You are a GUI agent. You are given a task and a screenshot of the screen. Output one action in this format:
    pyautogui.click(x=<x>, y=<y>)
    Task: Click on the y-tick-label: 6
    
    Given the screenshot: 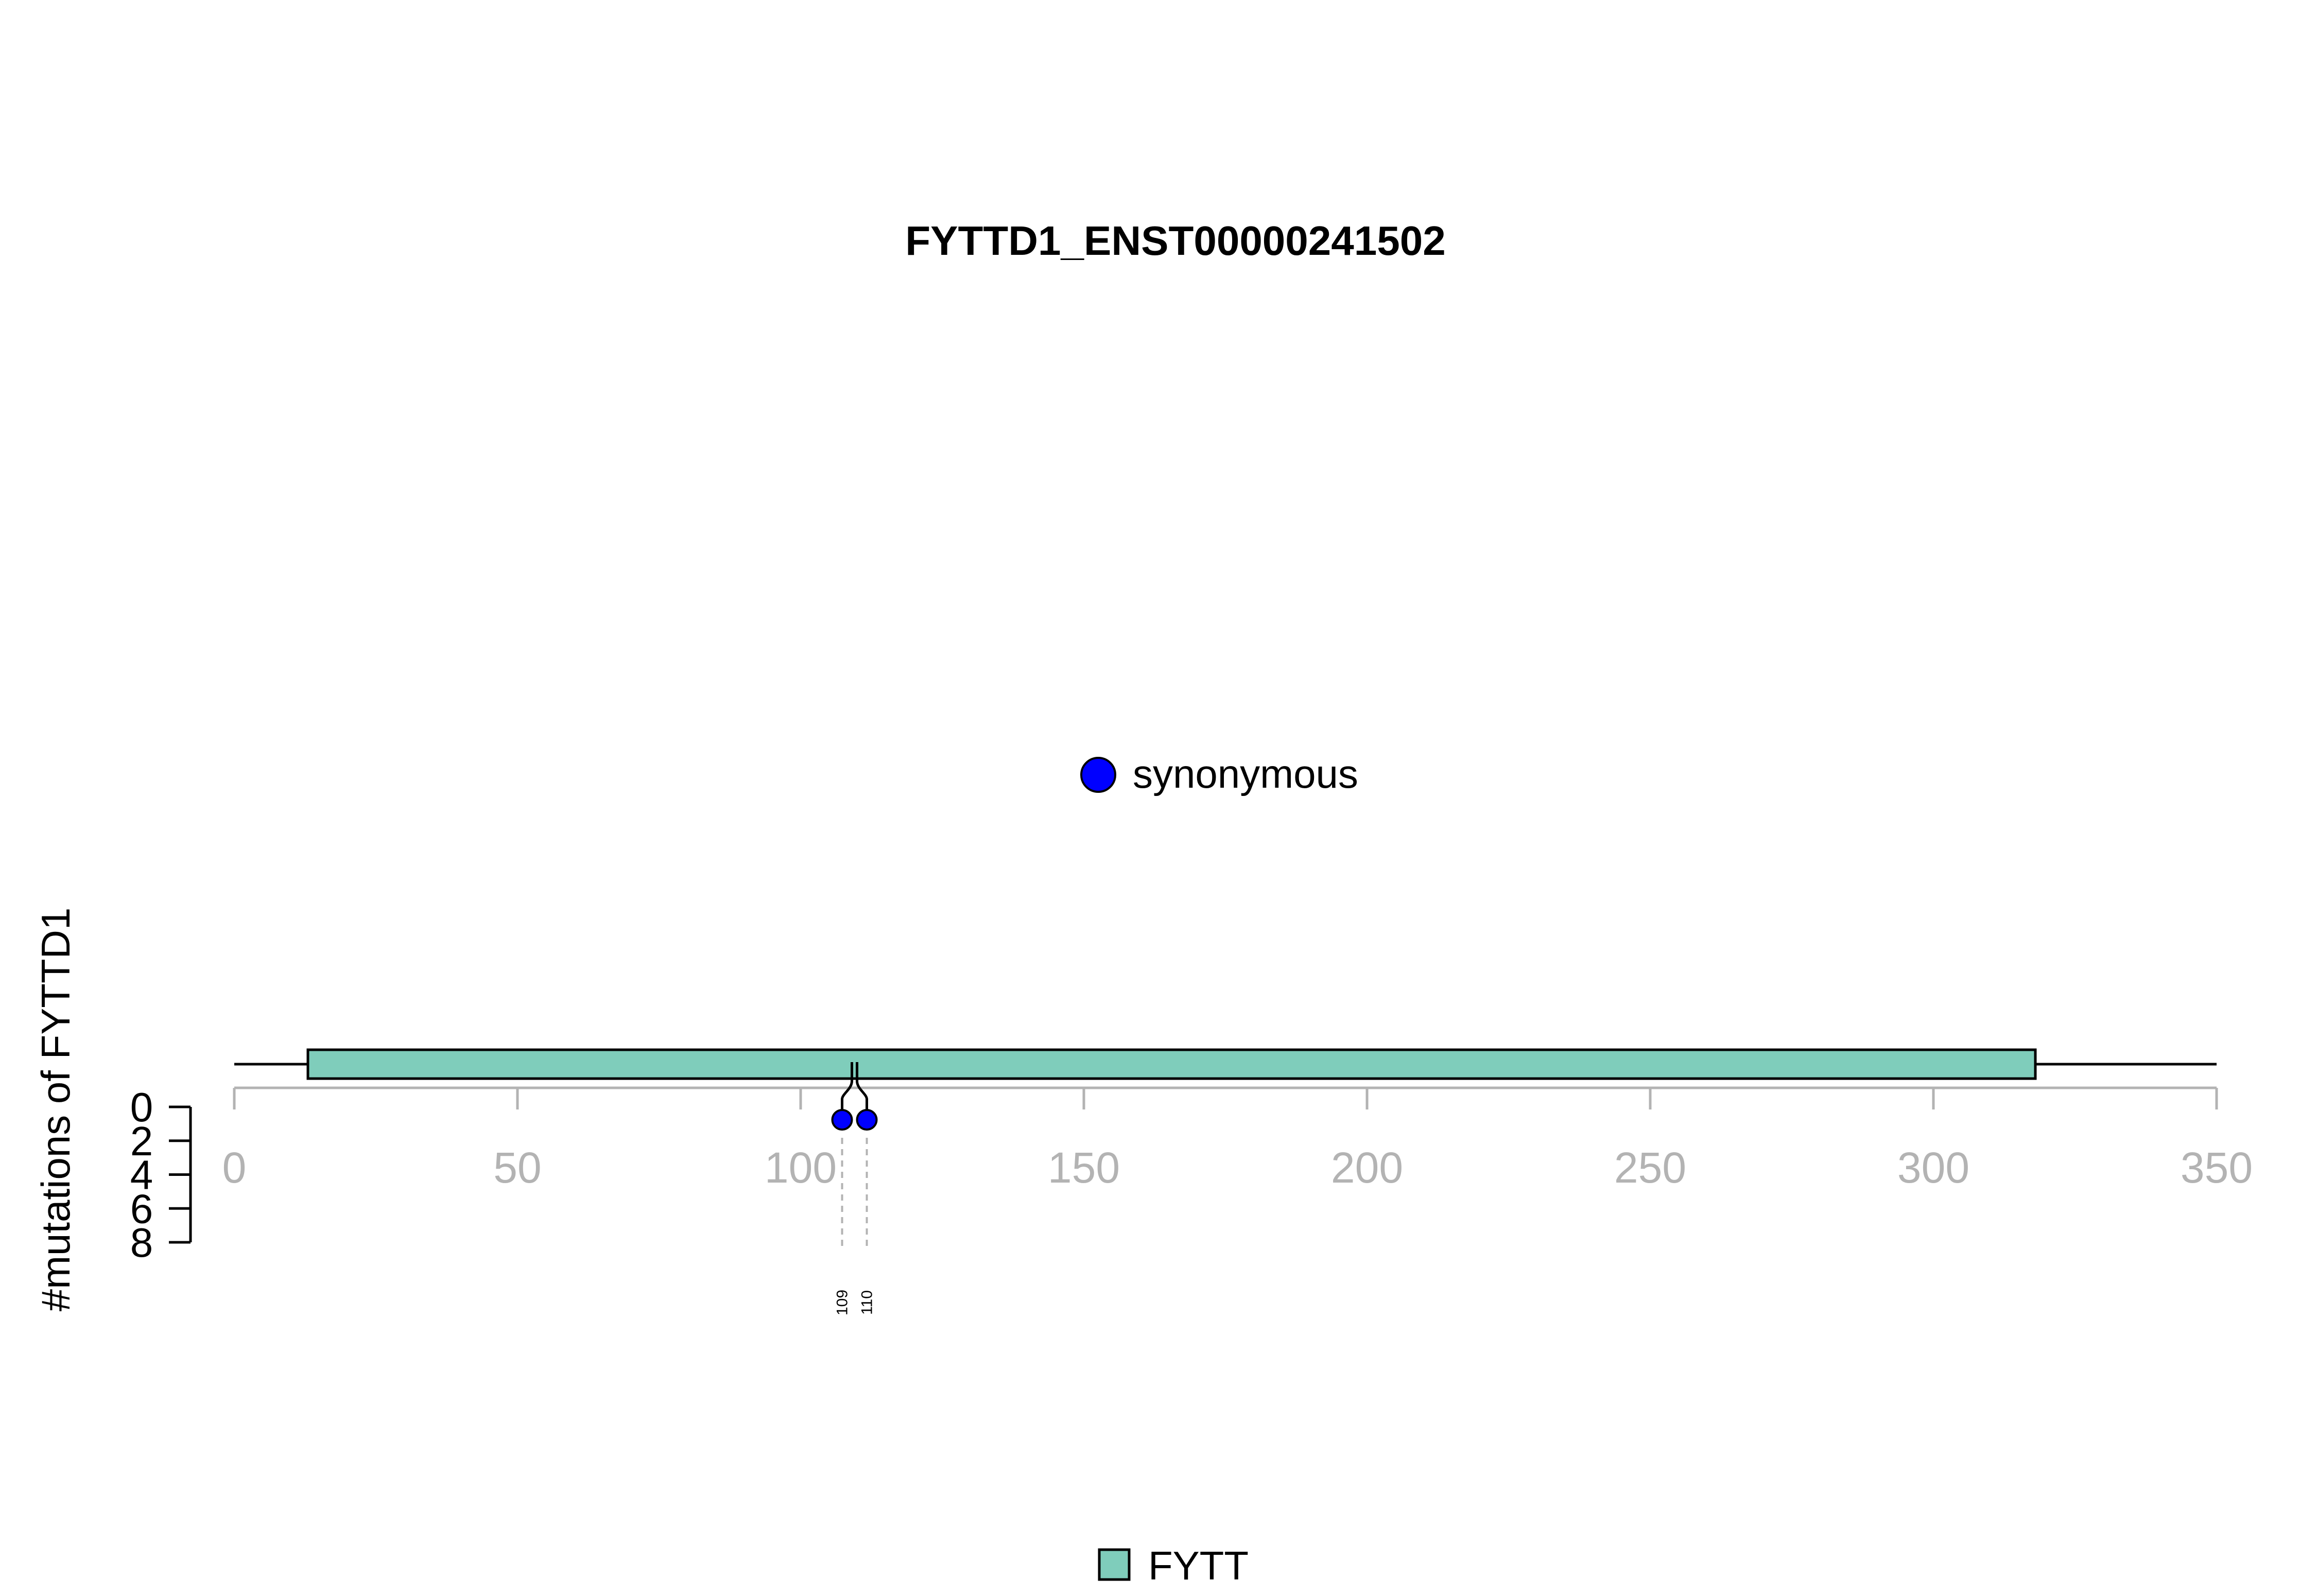 What is the action you would take?
    pyautogui.click(x=141, y=1209)
    